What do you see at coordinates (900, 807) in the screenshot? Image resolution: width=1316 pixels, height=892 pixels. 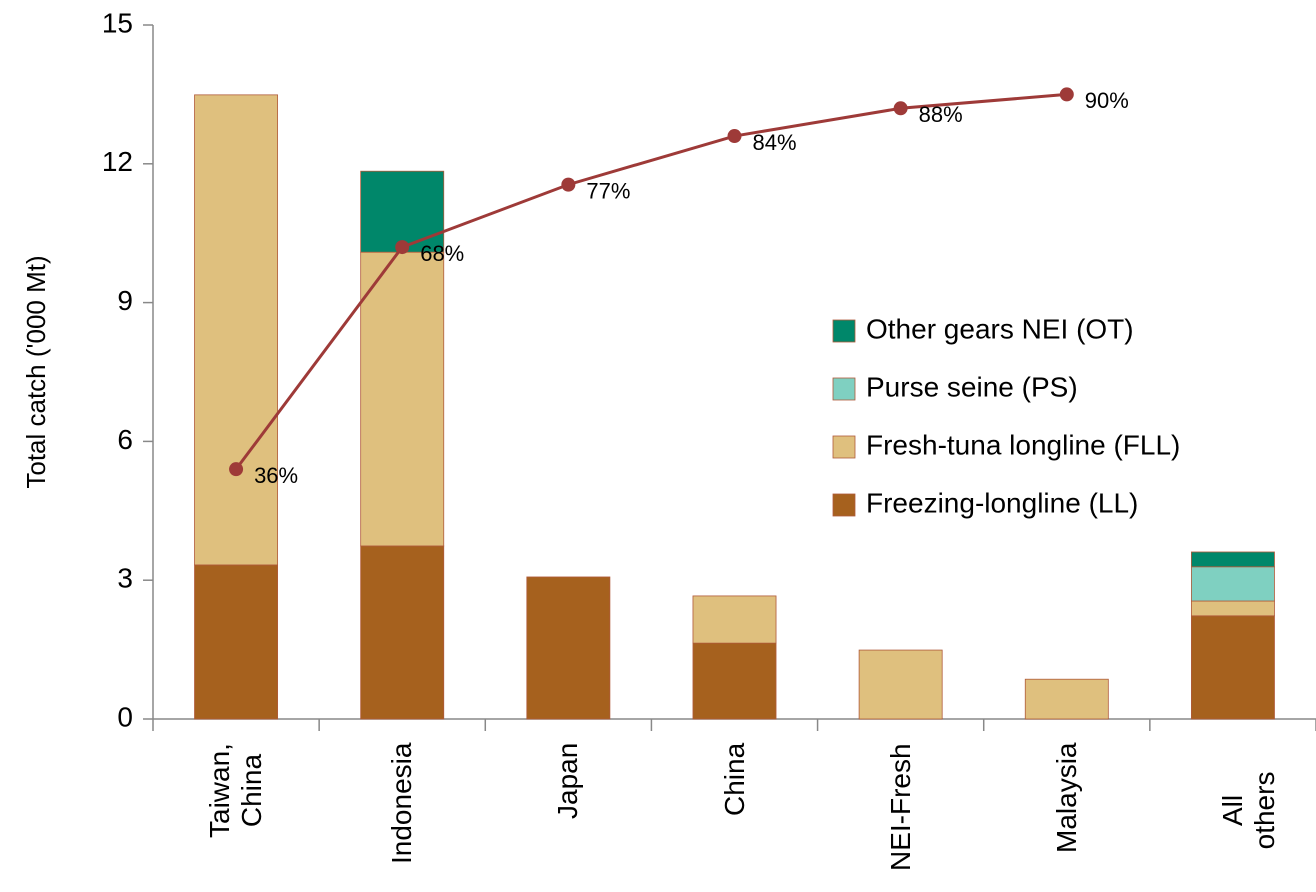 I see `x-tick-label: NEI-Fresh` at bounding box center [900, 807].